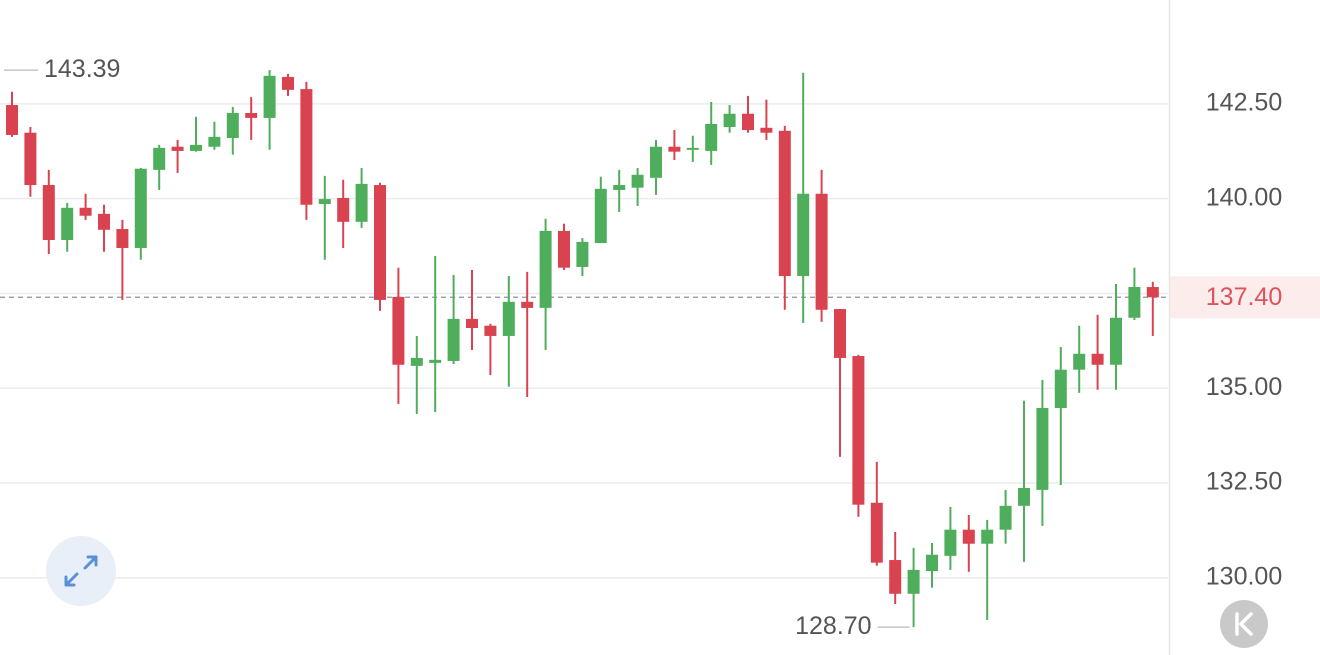 This screenshot has height=655, width=1320. What do you see at coordinates (1244, 387) in the screenshot?
I see `y-tick-label: 135.00` at bounding box center [1244, 387].